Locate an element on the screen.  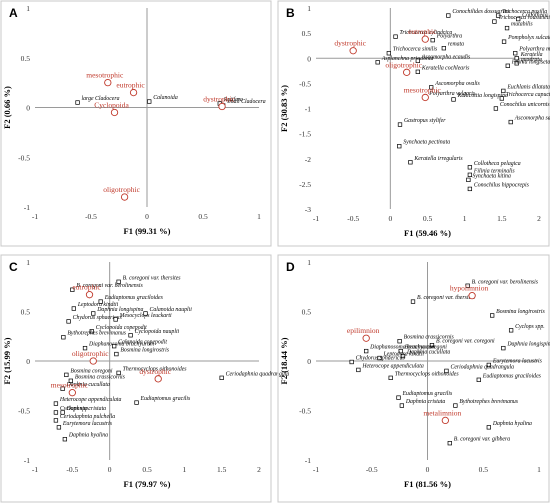
species-label: Ascomorpha saltans is located at coordinates (532, 119).